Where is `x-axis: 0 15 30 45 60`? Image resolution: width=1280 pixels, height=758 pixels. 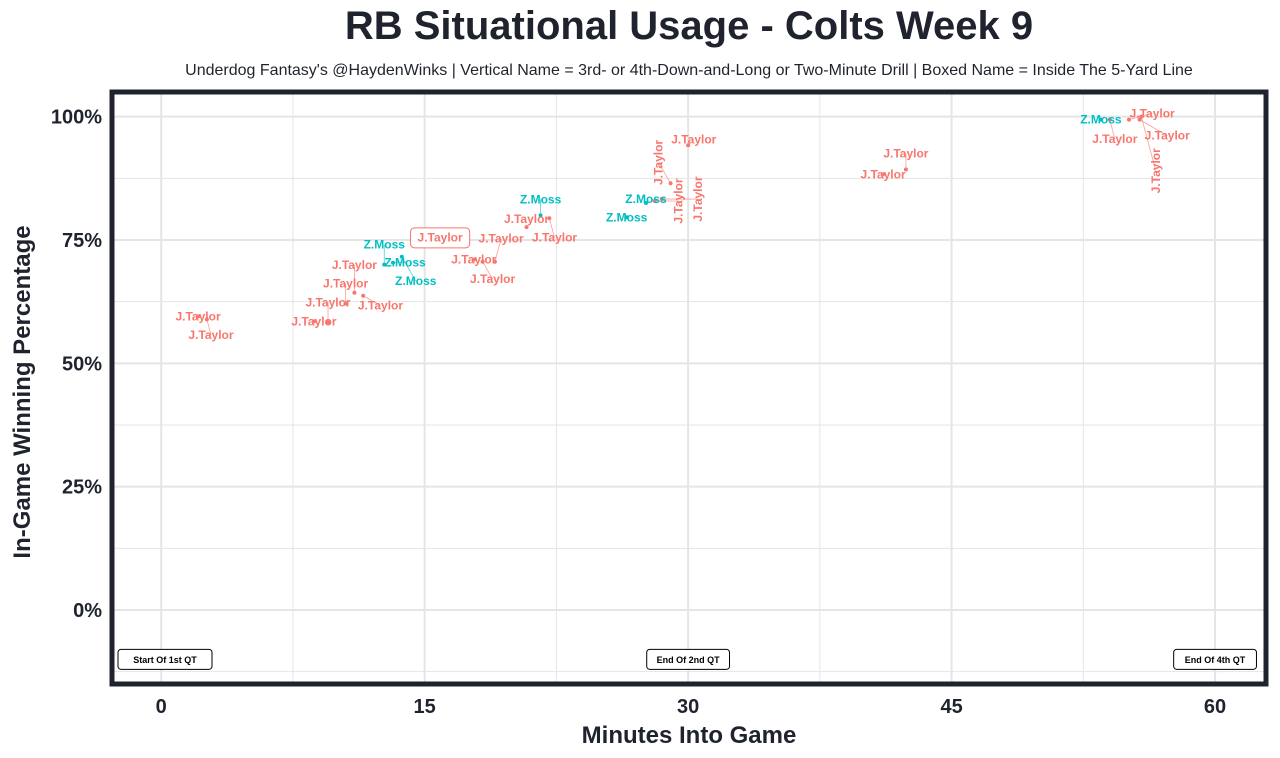 x-axis: 0 15 30 45 60 is located at coordinates (691, 707).